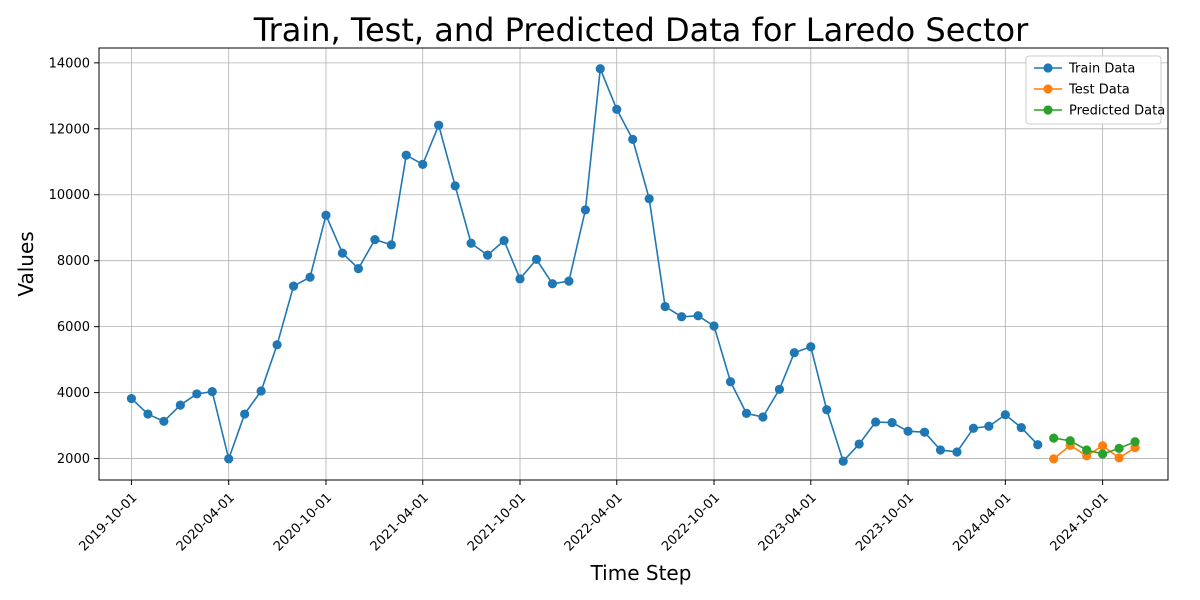 The height and width of the screenshot is (600, 1200). I want to click on predicted-data-legend-marker, so click(1048, 110).